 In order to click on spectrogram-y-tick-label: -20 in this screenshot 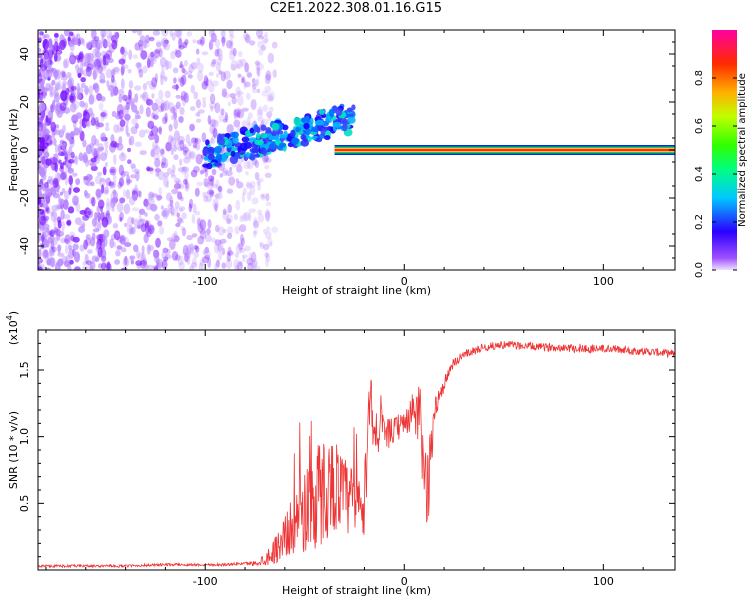, I will do `click(24, 198)`.